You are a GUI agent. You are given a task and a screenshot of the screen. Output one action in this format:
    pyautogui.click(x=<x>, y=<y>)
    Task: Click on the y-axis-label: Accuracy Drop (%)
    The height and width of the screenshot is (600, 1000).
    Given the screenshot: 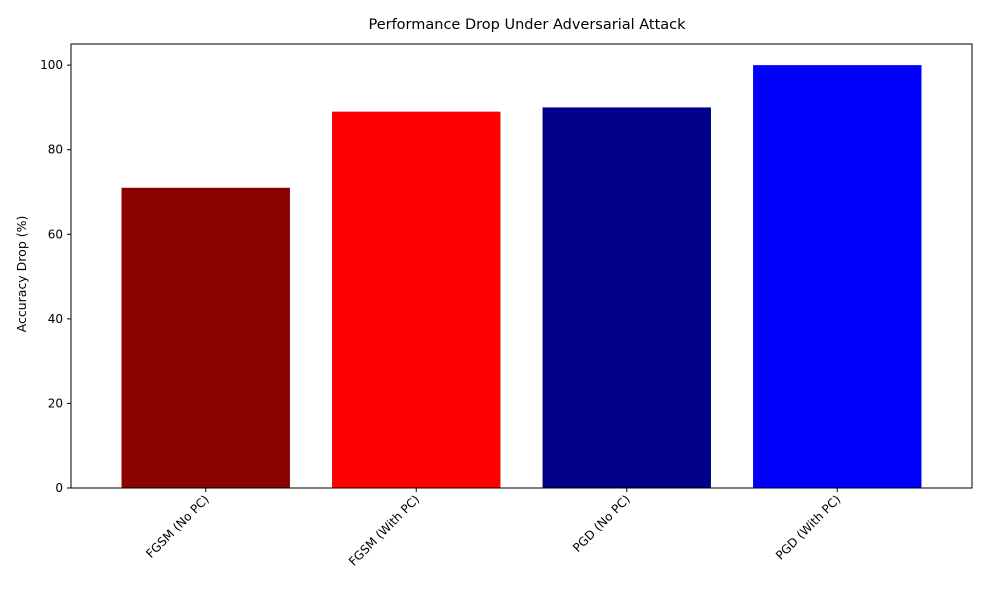 What is the action you would take?
    pyautogui.click(x=21, y=274)
    